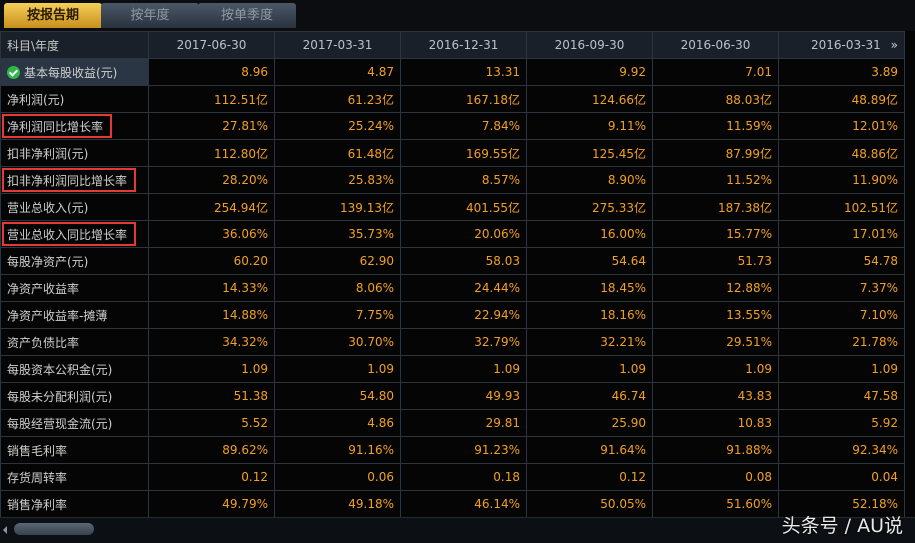  What do you see at coordinates (337, 477) in the screenshot?
I see `value-cell: 0.06` at bounding box center [337, 477].